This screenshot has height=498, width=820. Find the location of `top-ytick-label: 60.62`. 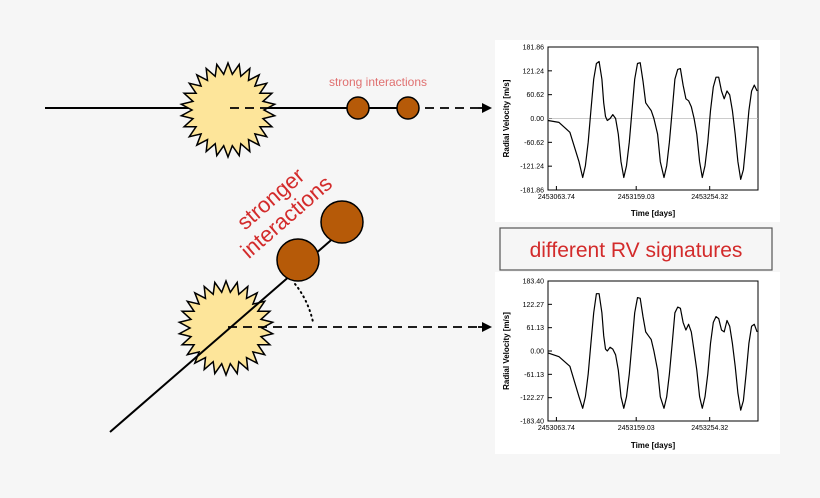

top-ytick-label: 60.62 is located at coordinates (535, 95).